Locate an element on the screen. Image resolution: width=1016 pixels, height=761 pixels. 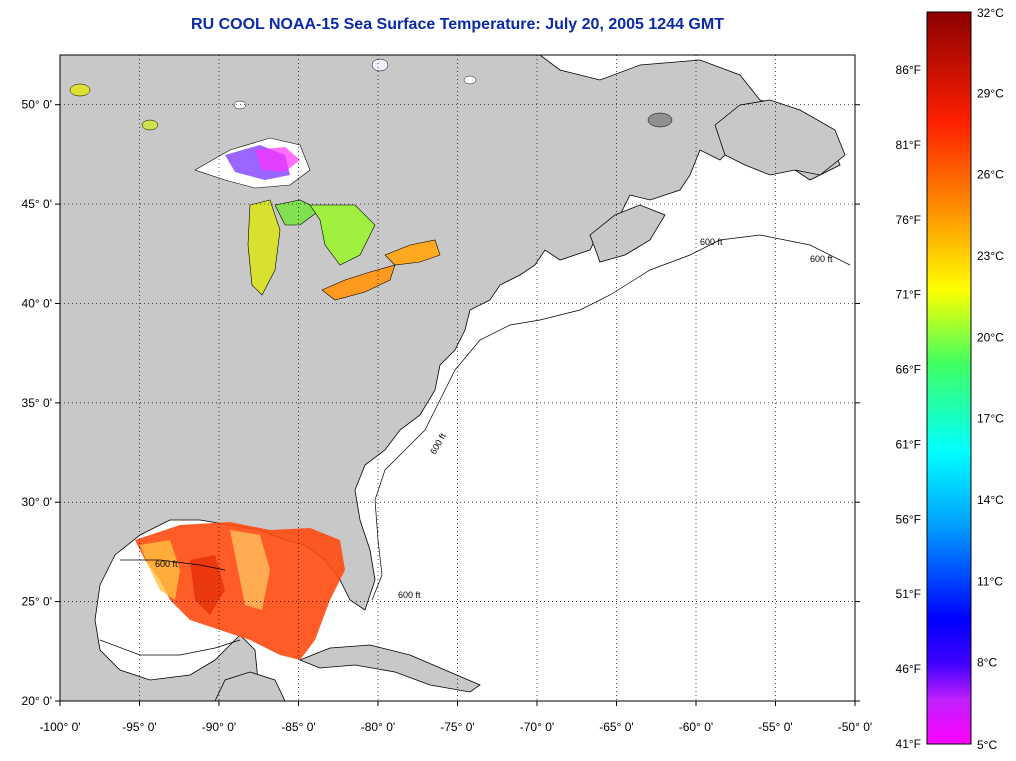
lat-tick-label: 50° 0' is located at coordinates (37, 105).